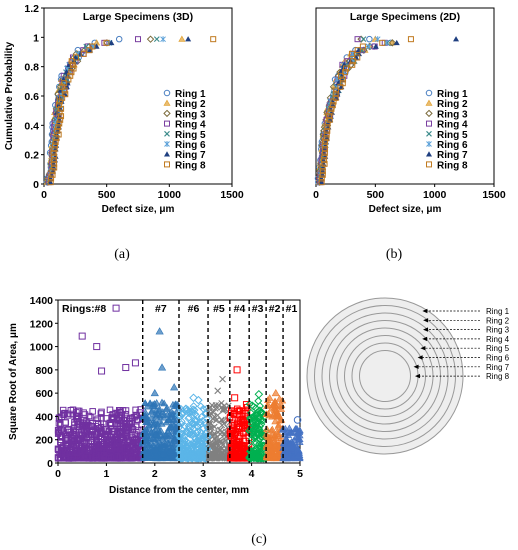 Image resolution: width=518 pixels, height=550 pixels. Describe the element at coordinates (31, 9) in the screenshot. I see `y-tick-label: 1.2` at that location.